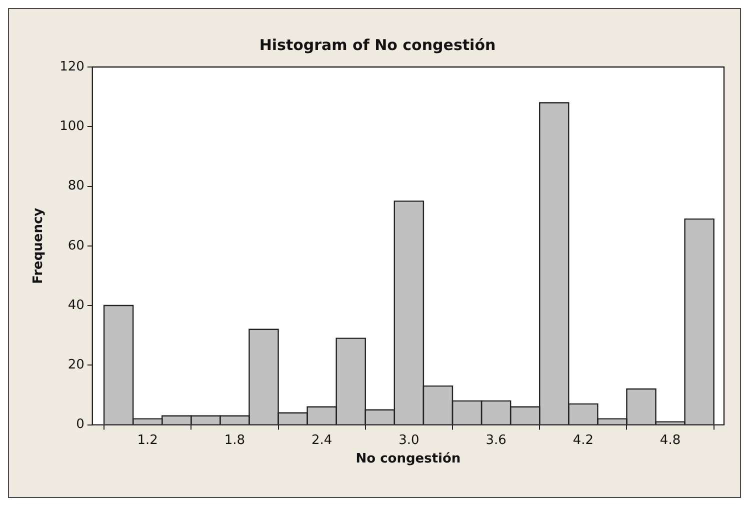  I want to click on y-tick-label: 120, so click(72, 66).